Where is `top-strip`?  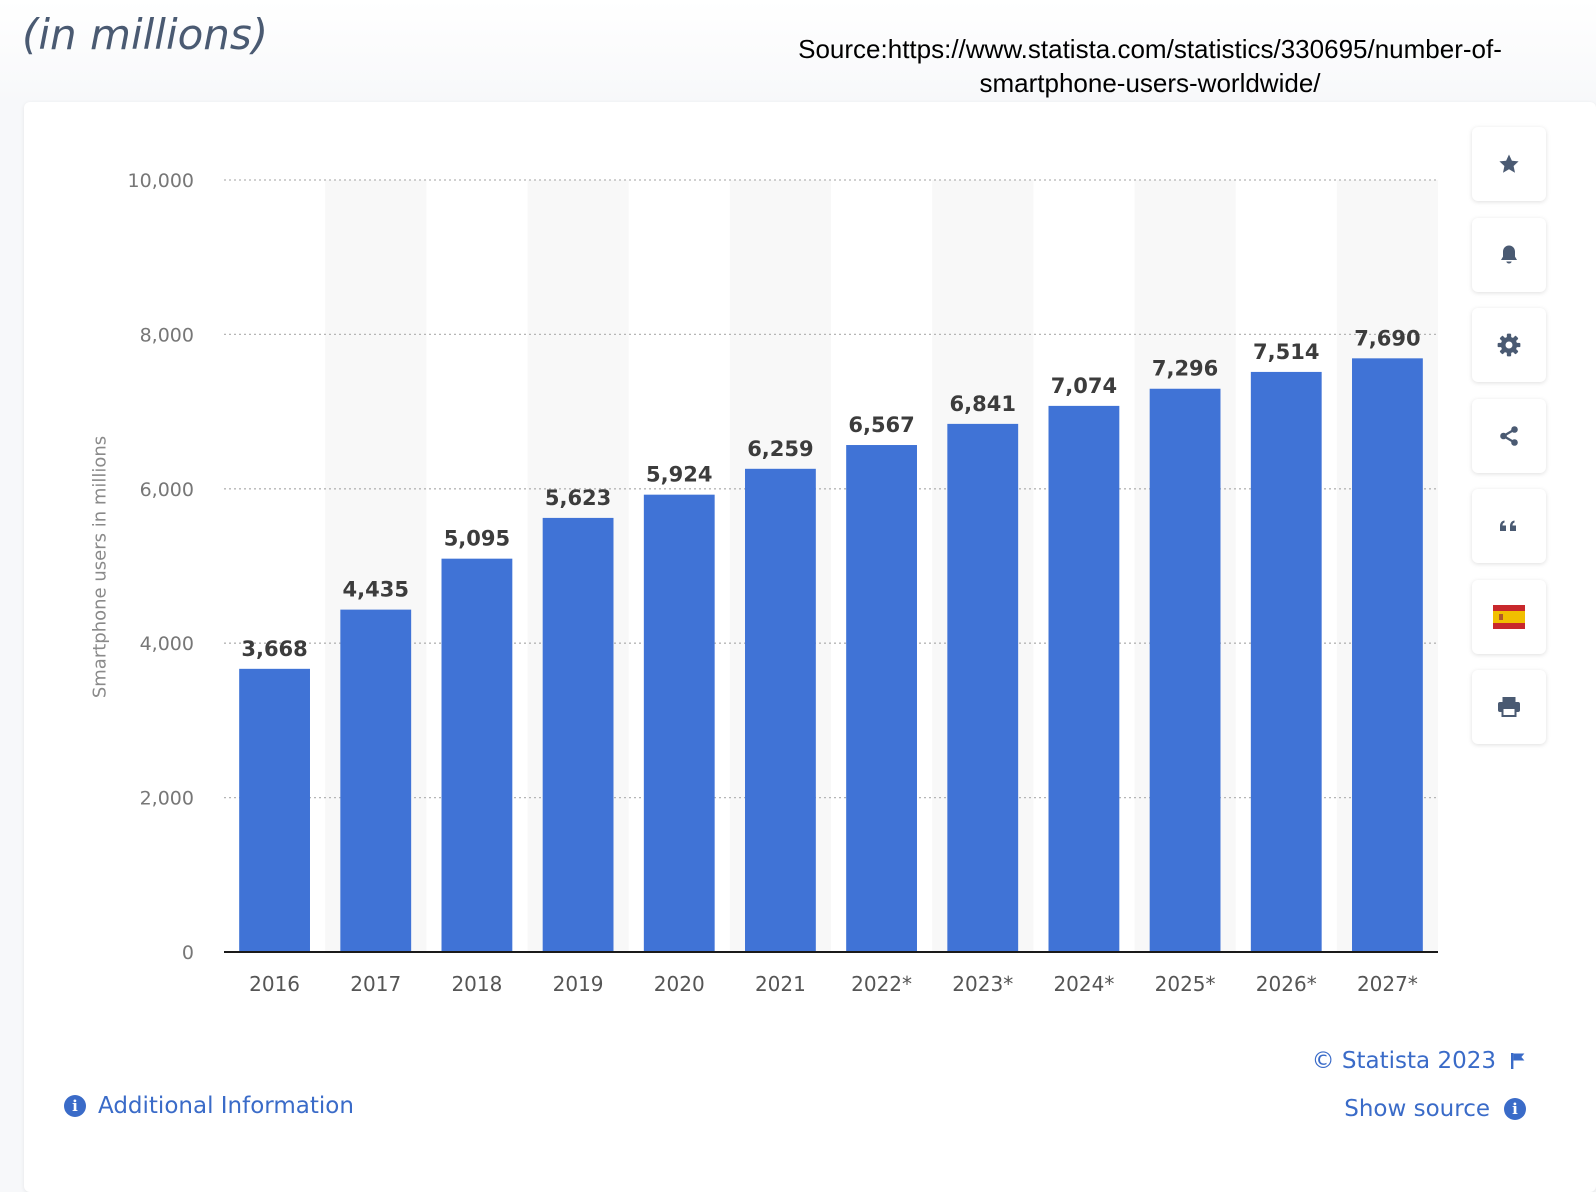
top-strip is located at coordinates (798, 51).